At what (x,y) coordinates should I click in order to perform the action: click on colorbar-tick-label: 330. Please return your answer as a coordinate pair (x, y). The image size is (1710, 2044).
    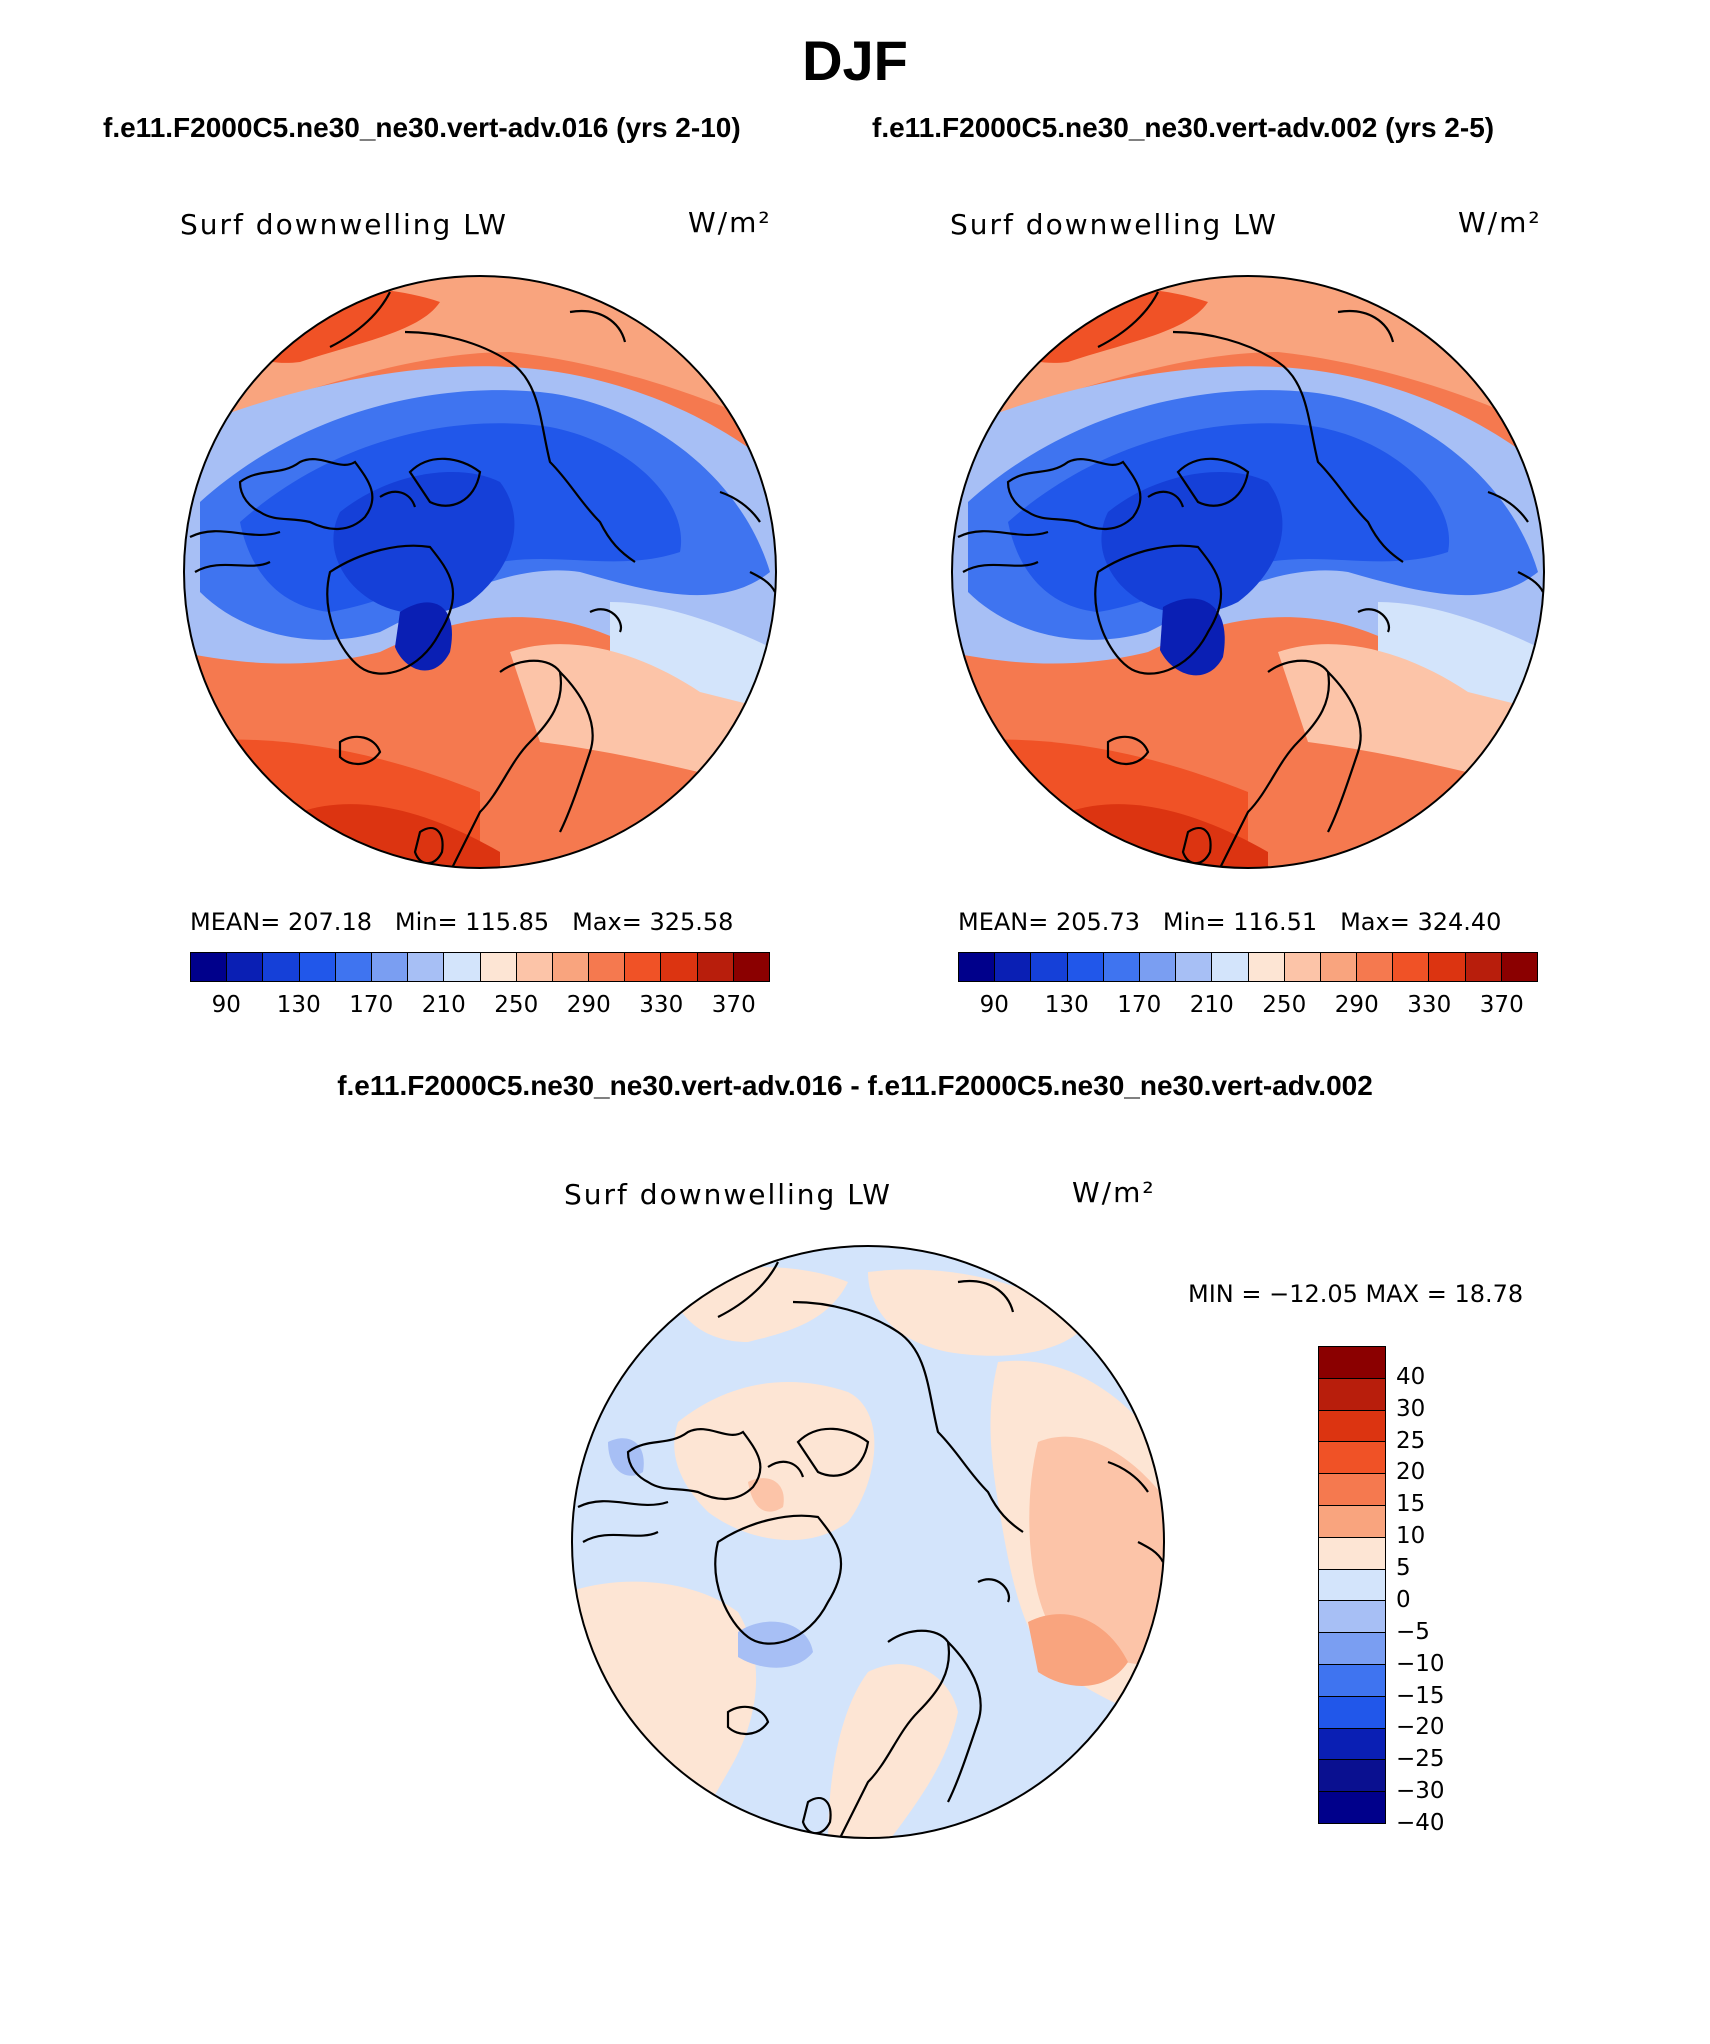
    Looking at the image, I should click on (661, 1005).